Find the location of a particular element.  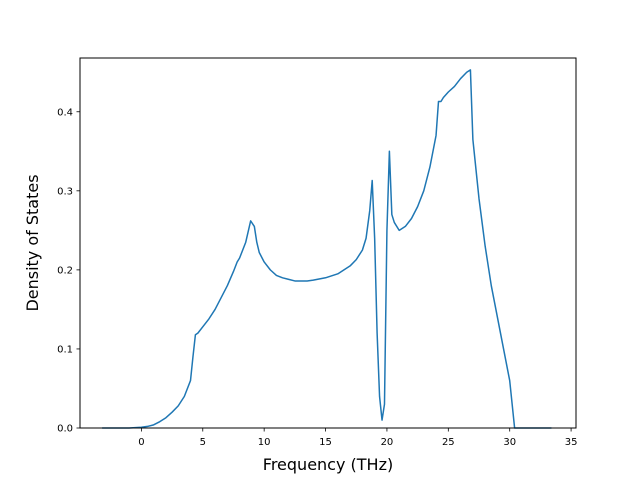

y-tick-label: 0.4 is located at coordinates (65, 112).